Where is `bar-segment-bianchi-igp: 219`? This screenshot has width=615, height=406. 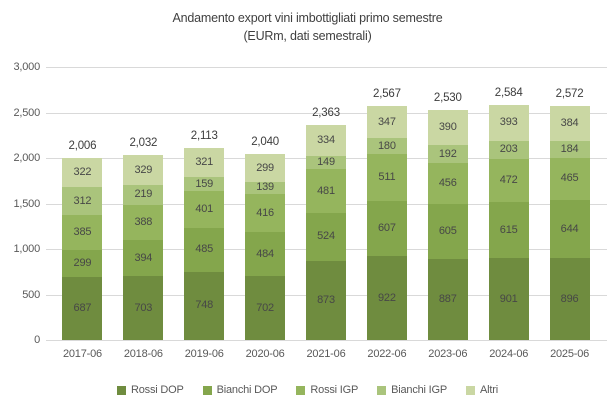 bar-segment-bianchi-igp: 219 is located at coordinates (143, 194).